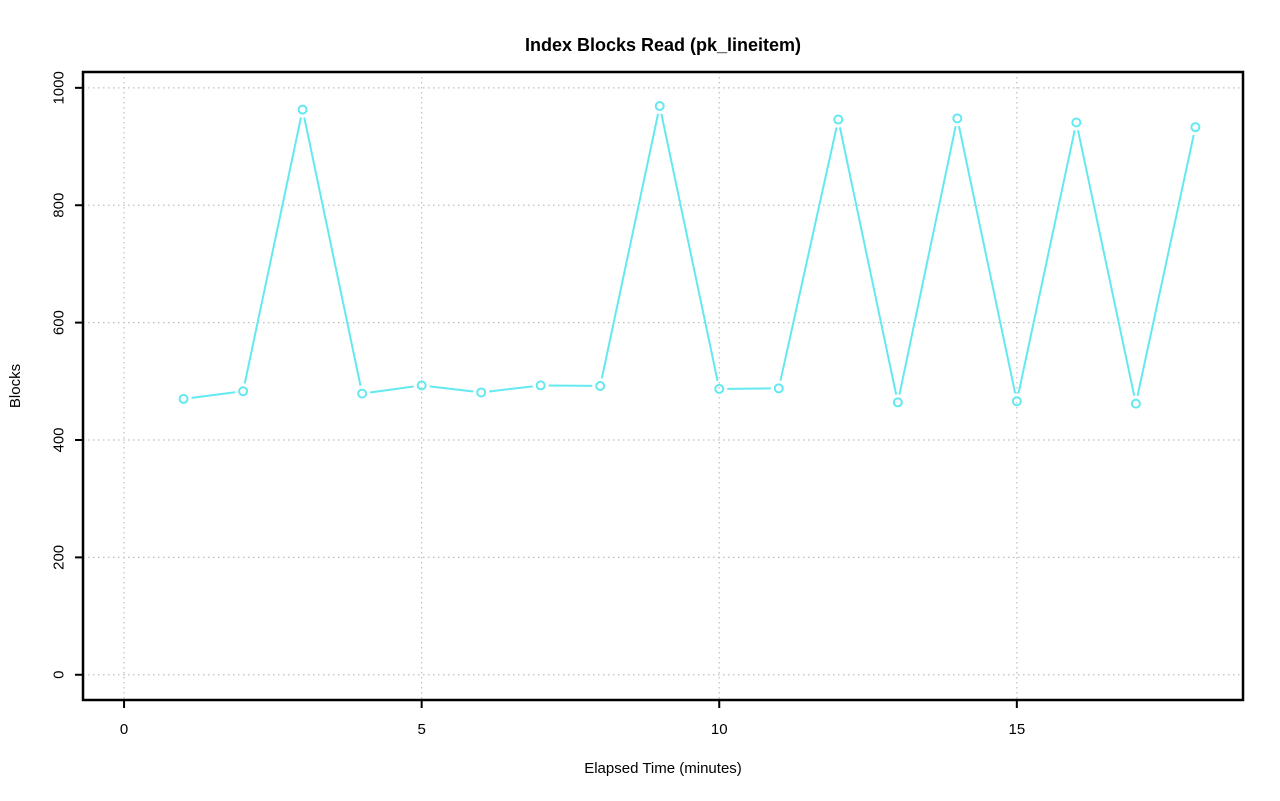  I want to click on x-tick-label: 15, so click(1016, 729).